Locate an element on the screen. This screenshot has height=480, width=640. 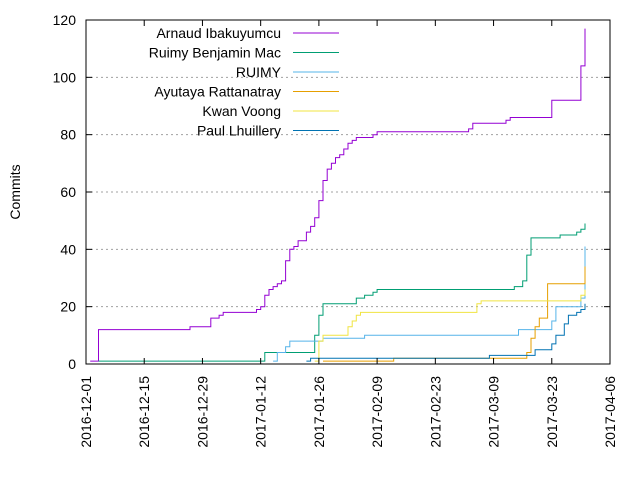
y-tick-label: 80 is located at coordinates (68, 135).